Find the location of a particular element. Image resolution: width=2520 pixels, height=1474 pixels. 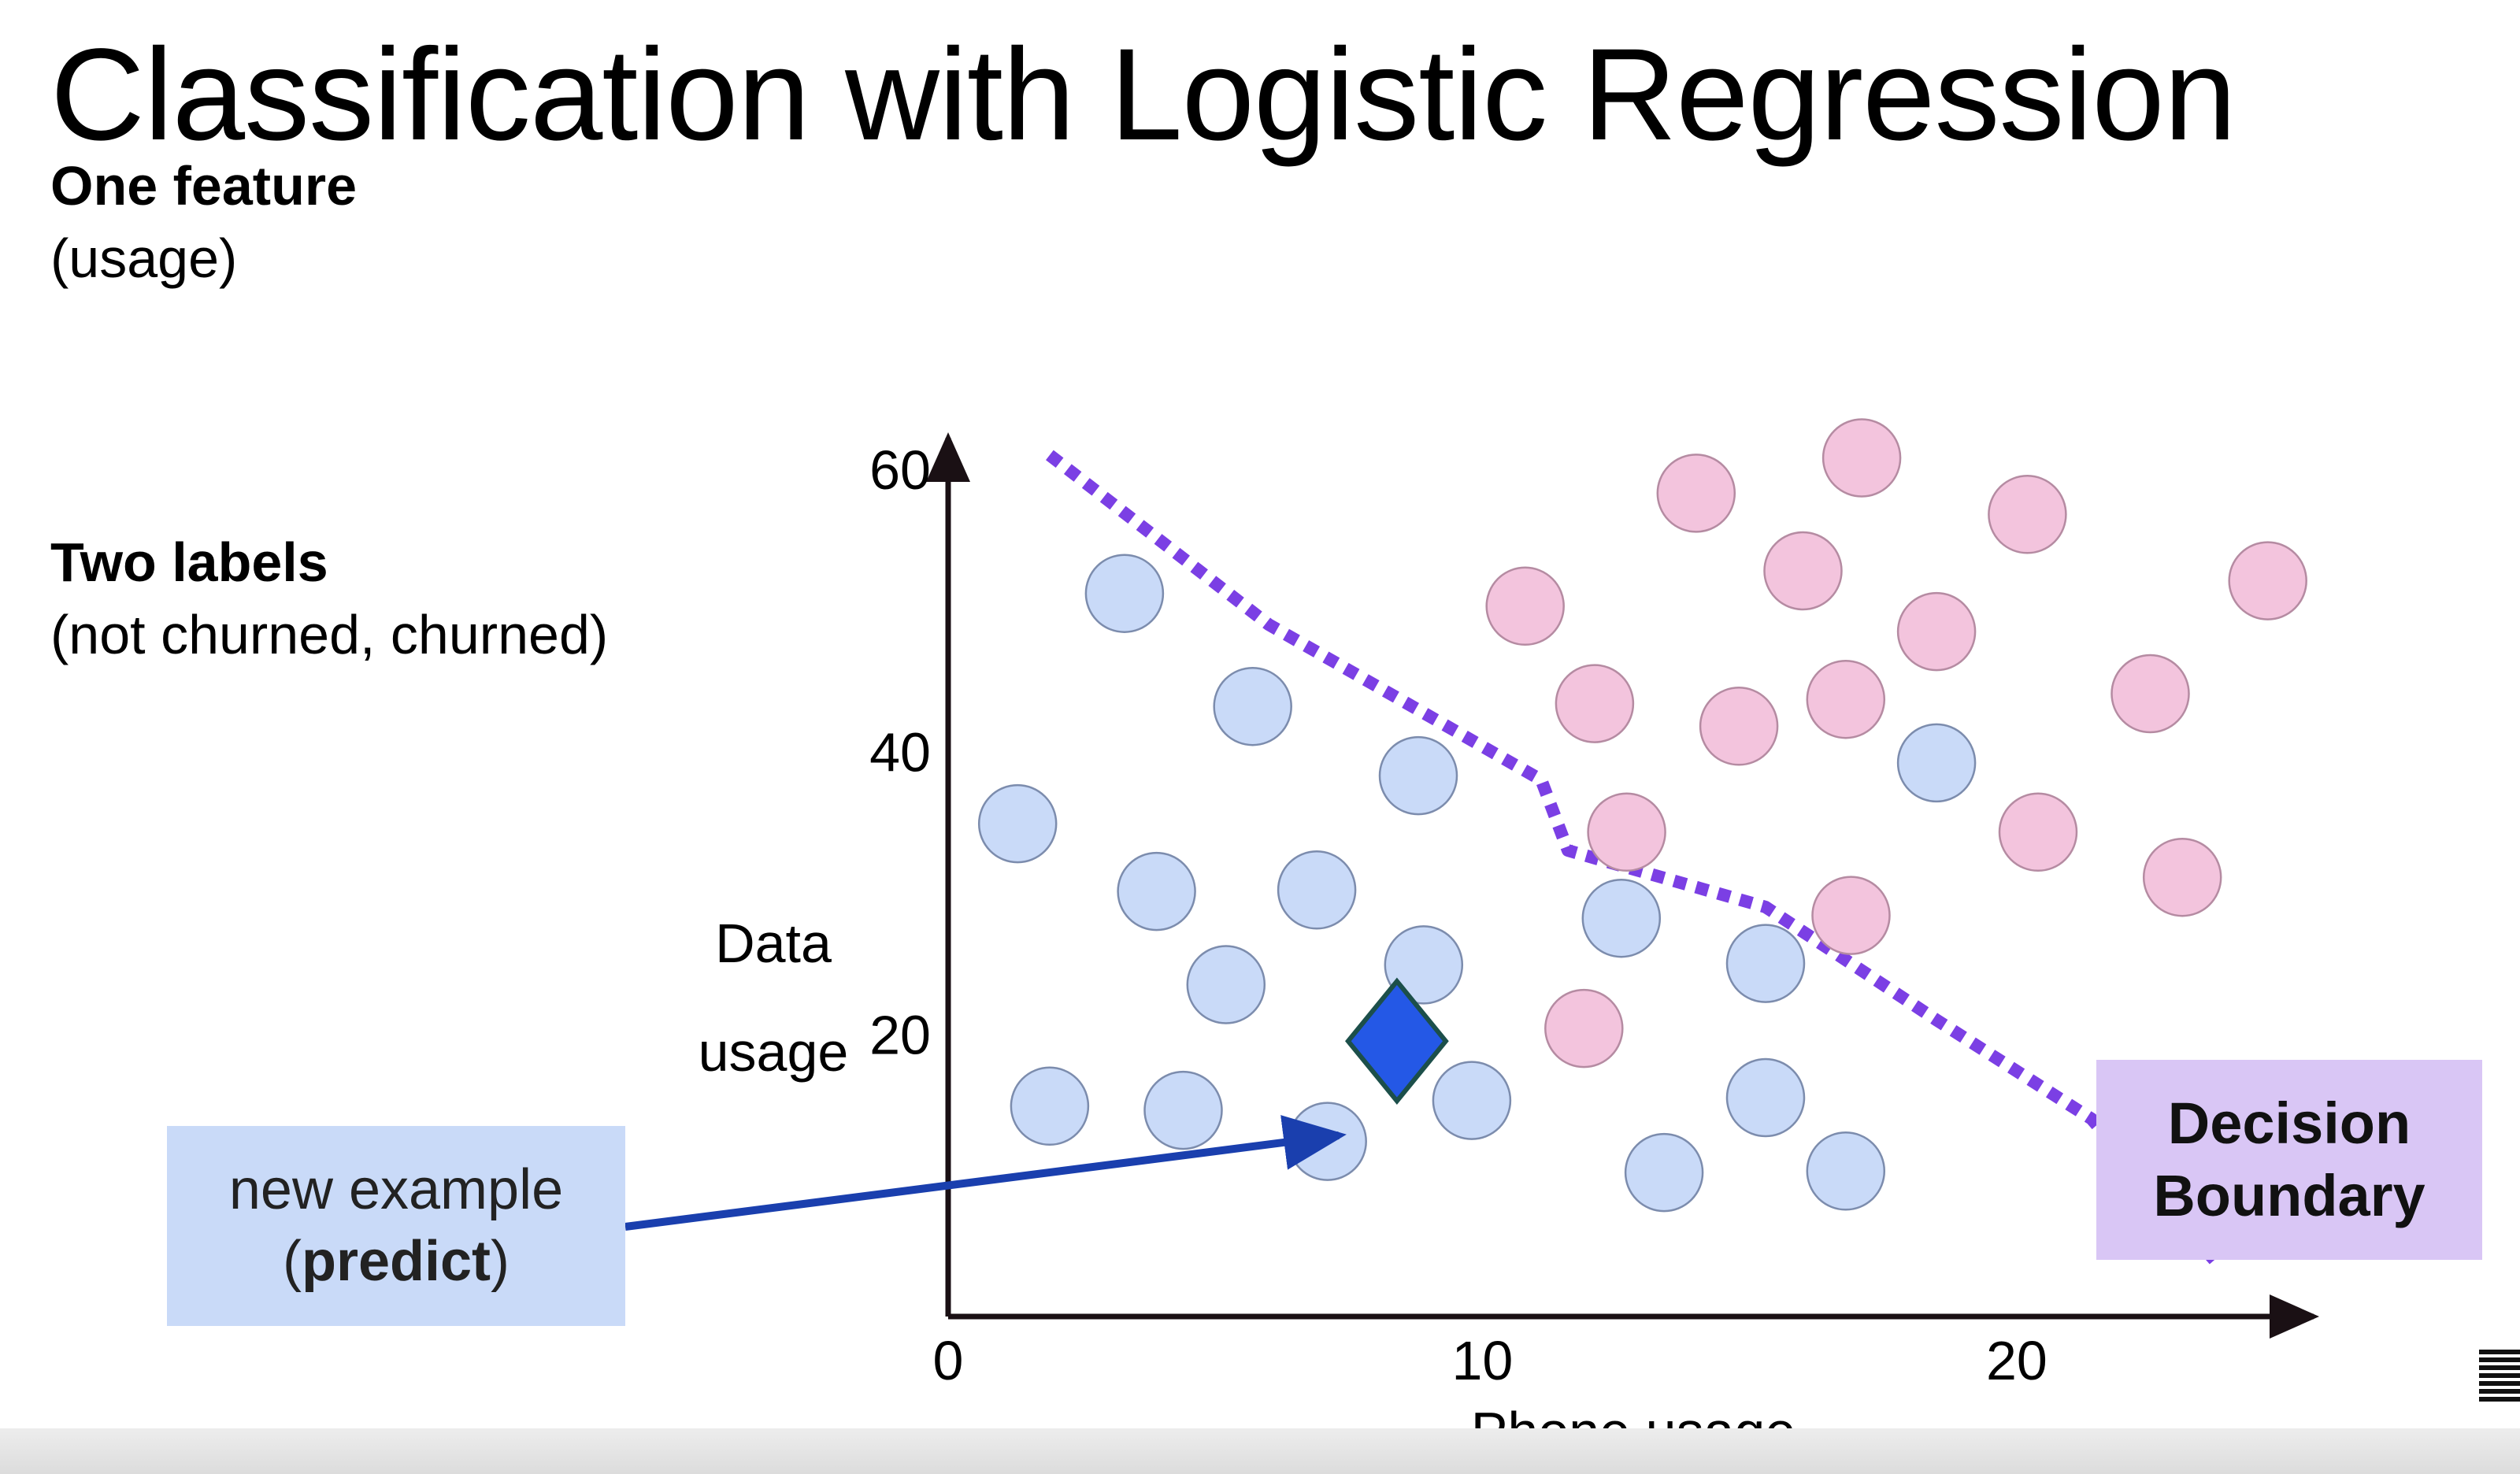

slide-title: Classification with Logistic Regression is located at coordinates (1143, 95).